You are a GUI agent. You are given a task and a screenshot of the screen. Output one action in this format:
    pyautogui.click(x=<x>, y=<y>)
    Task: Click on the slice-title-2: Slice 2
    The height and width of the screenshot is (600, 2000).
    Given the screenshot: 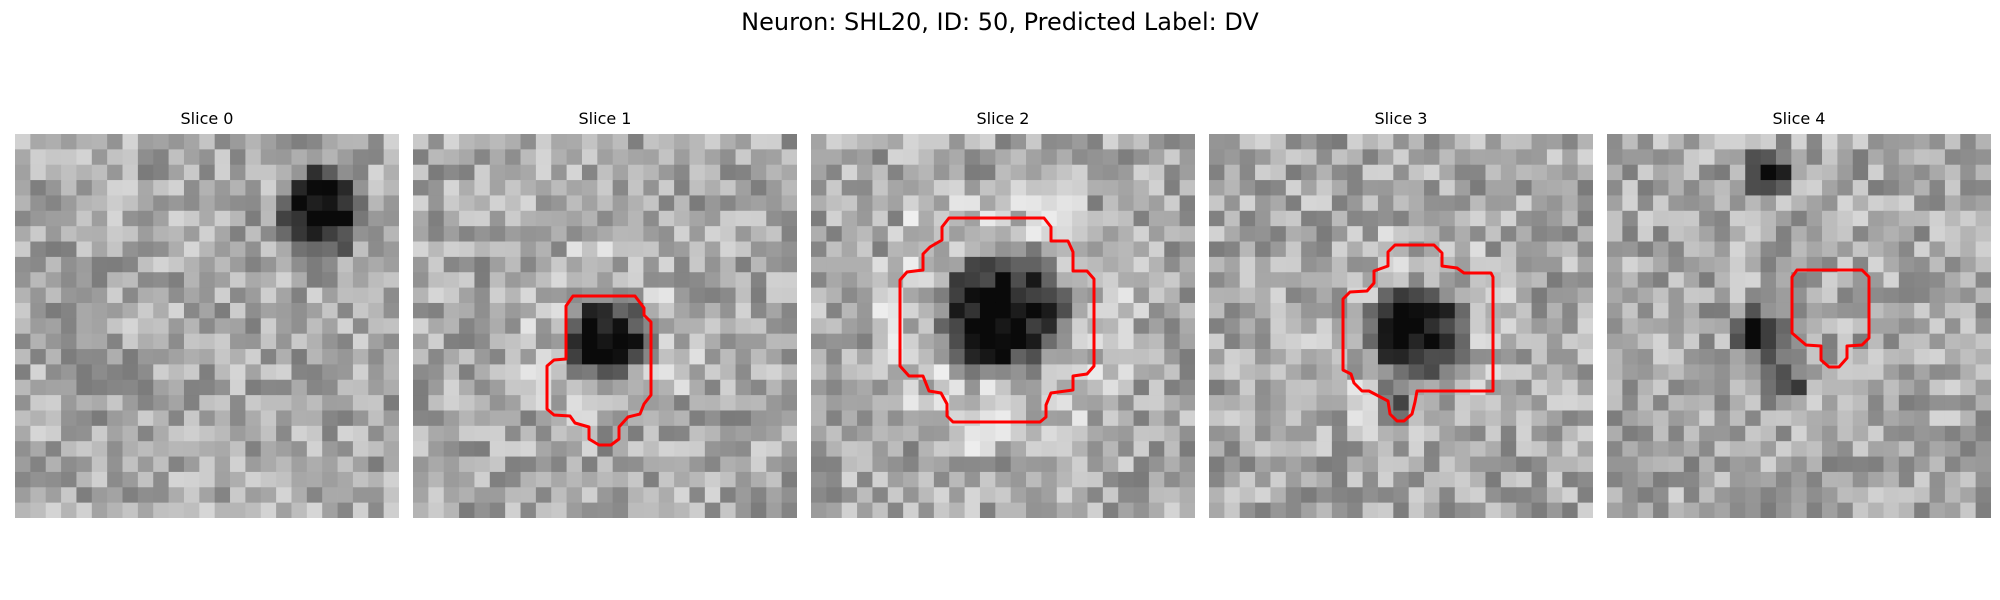 What is the action you would take?
    pyautogui.click(x=1003, y=118)
    